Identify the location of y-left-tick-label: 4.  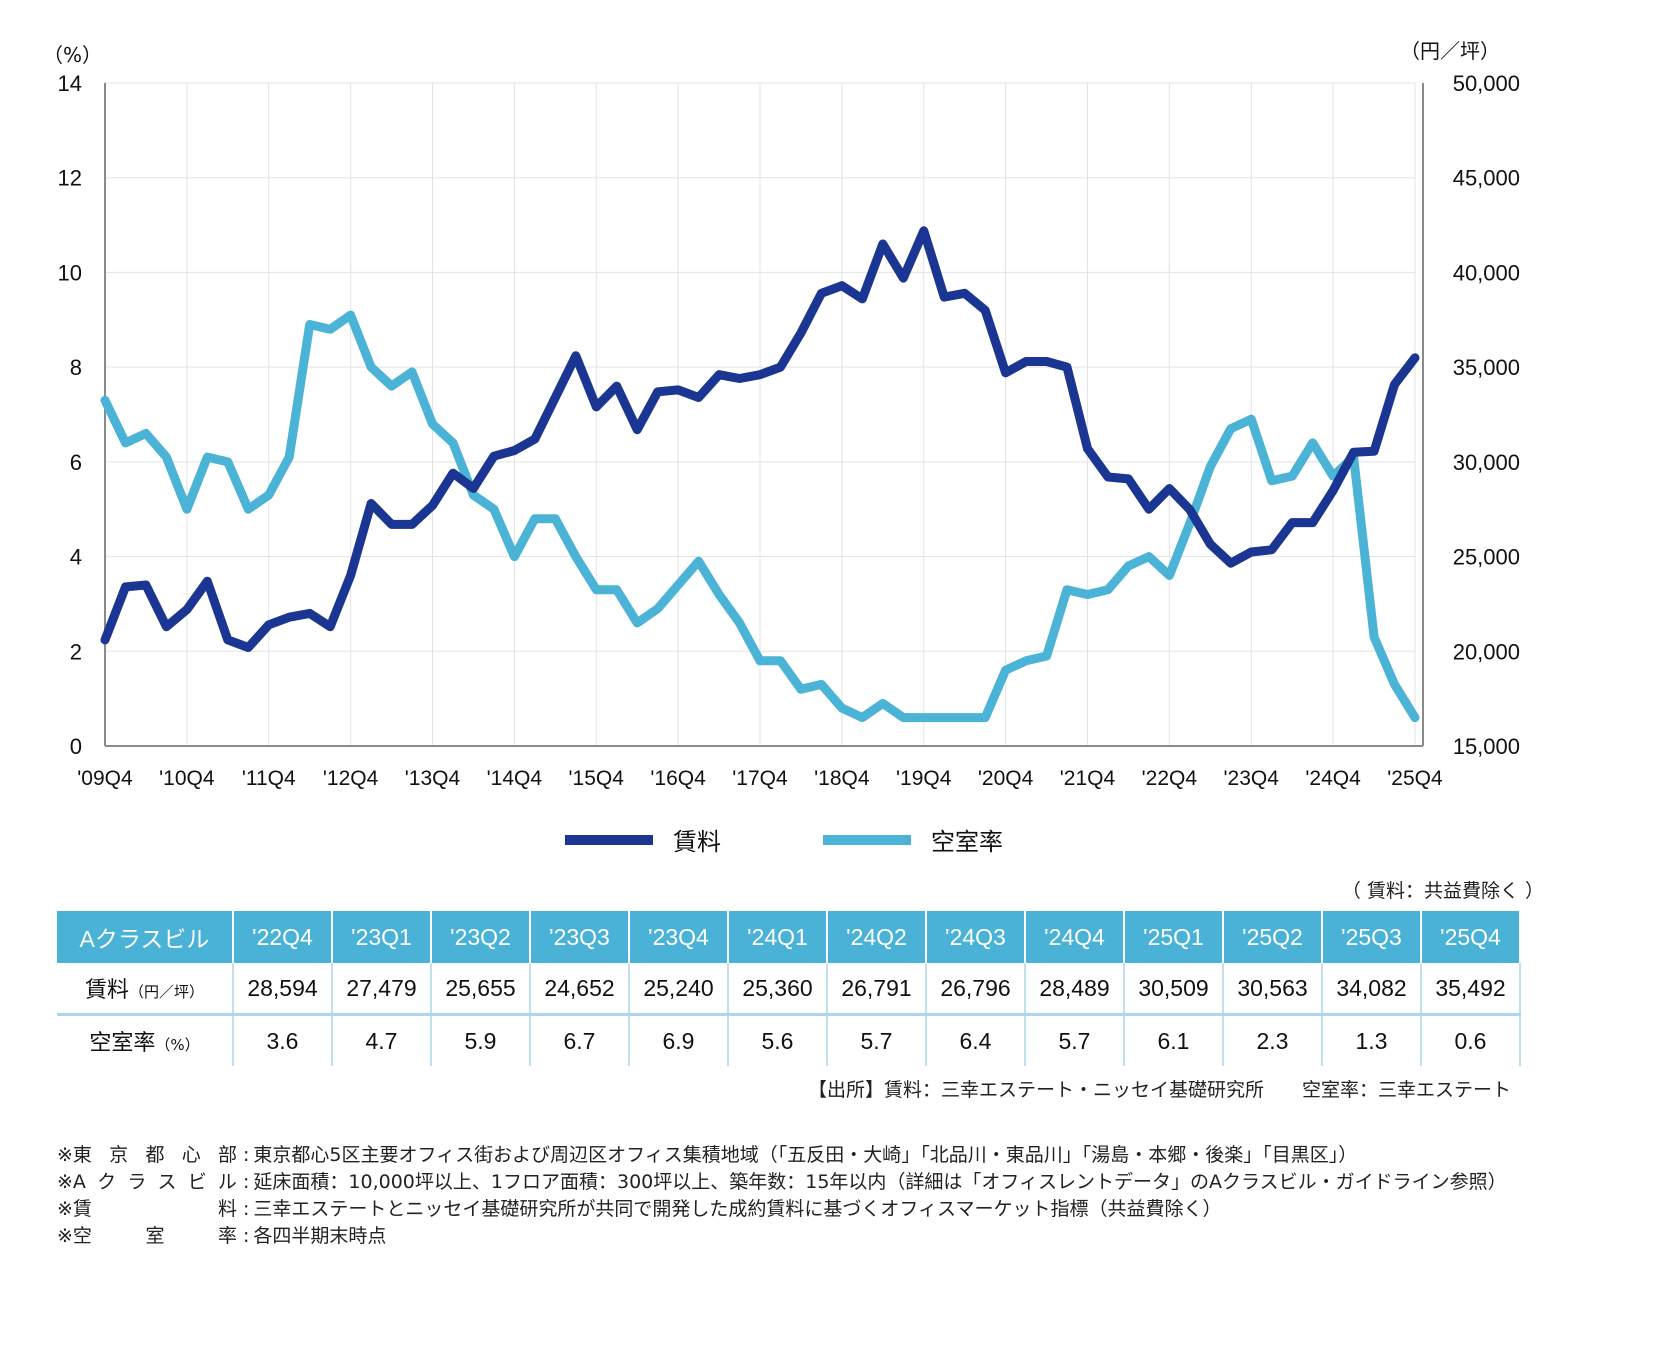
(76, 557).